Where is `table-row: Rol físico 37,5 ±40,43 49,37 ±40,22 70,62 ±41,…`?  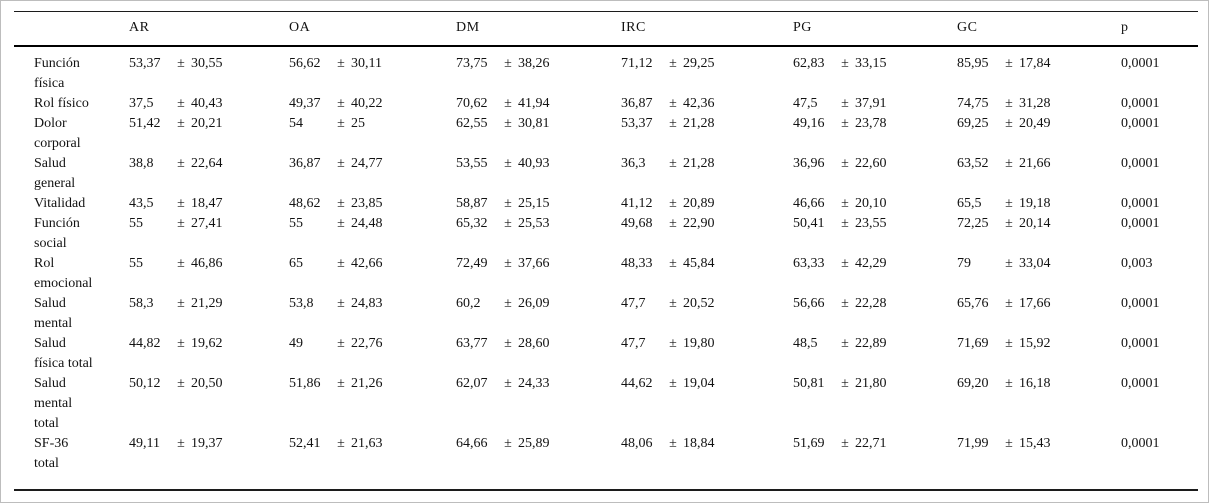 table-row: Rol físico 37,5 ±40,43 49,37 ±40,22 70,62 ±41,… is located at coordinates (606, 104).